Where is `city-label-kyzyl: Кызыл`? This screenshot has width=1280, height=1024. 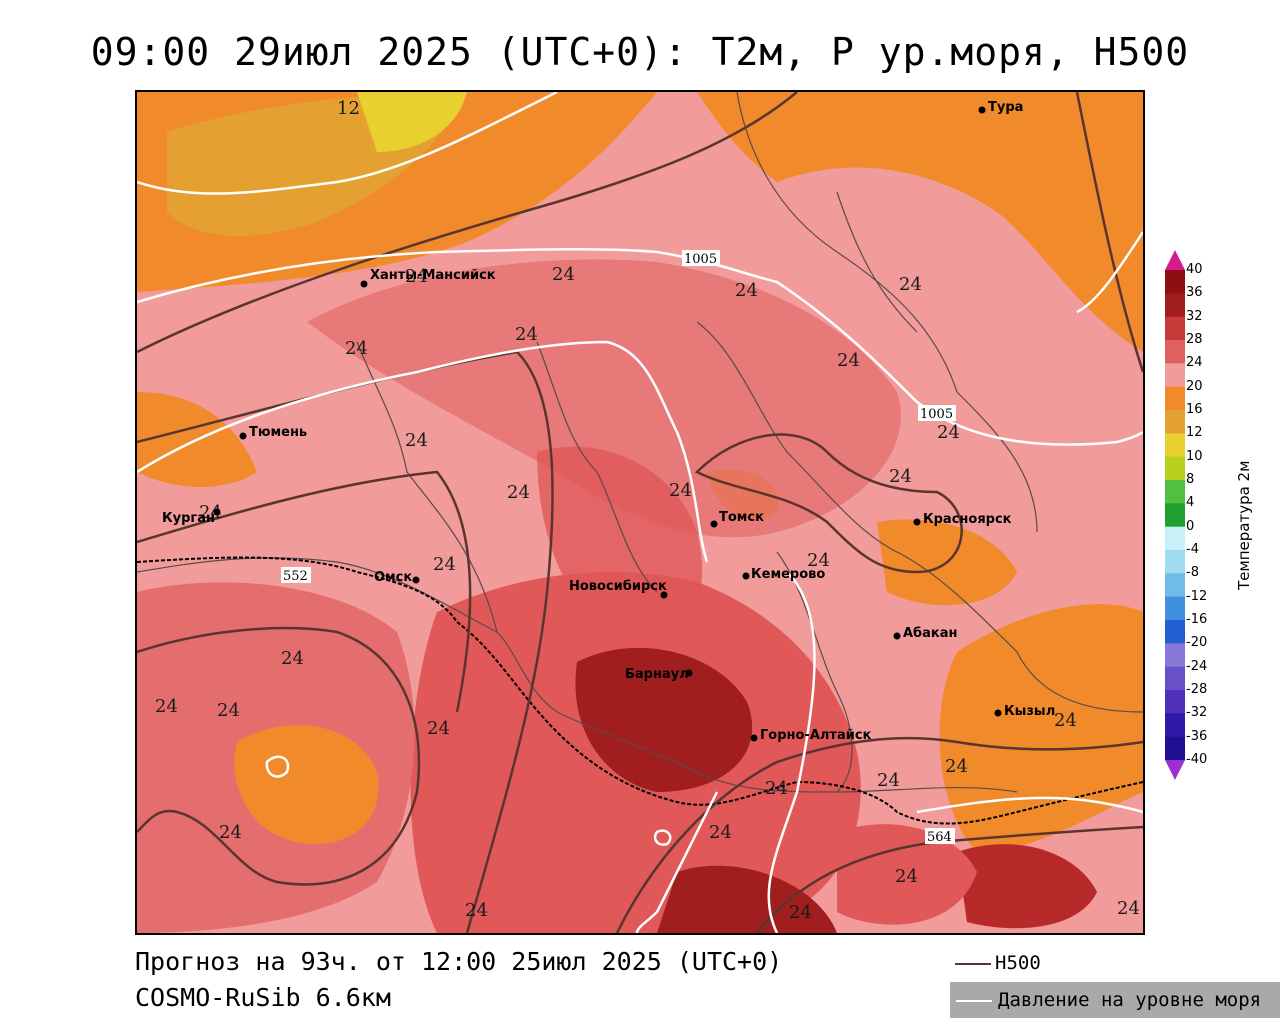 city-label-kyzyl: Кызыл is located at coordinates (1029, 711).